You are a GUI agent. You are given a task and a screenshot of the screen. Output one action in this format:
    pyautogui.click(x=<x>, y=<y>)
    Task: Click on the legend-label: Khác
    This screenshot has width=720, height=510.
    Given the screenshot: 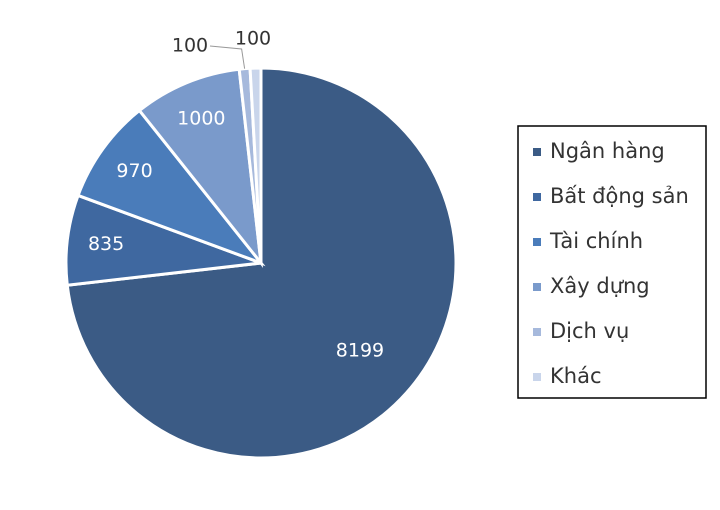 What is the action you would take?
    pyautogui.click(x=576, y=376)
    